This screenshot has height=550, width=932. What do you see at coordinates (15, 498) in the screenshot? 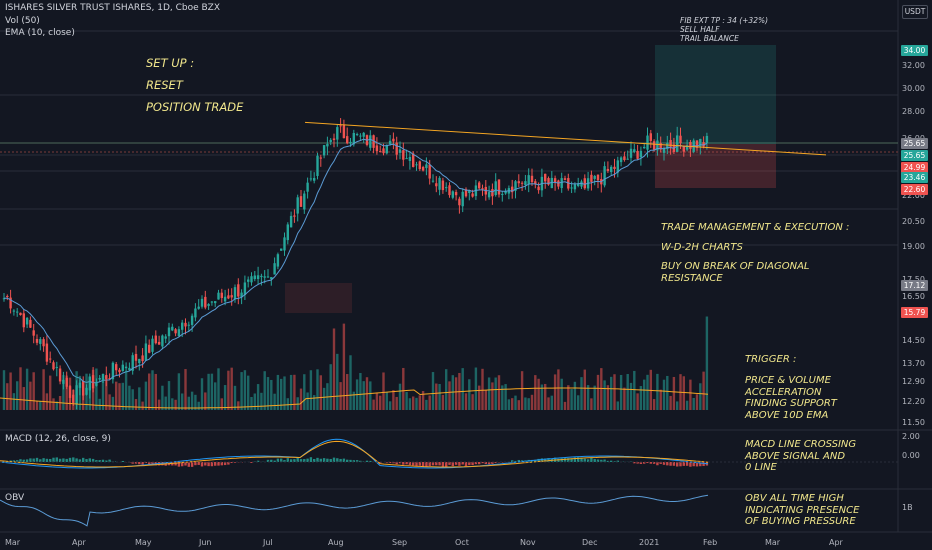
I see `obv-indicator-label: OBV` at bounding box center [15, 498].